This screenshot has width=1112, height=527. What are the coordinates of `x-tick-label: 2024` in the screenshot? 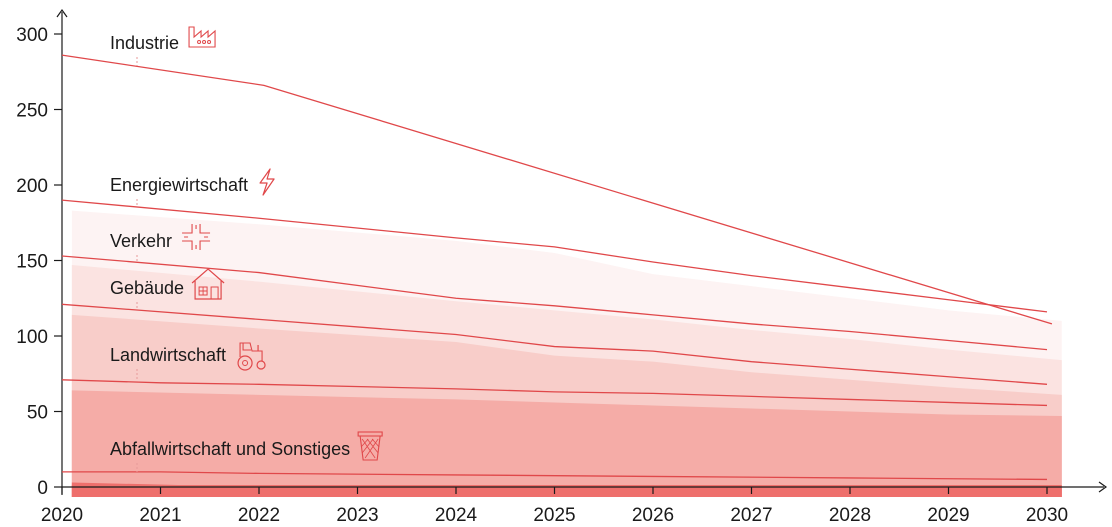 It's located at (456, 515).